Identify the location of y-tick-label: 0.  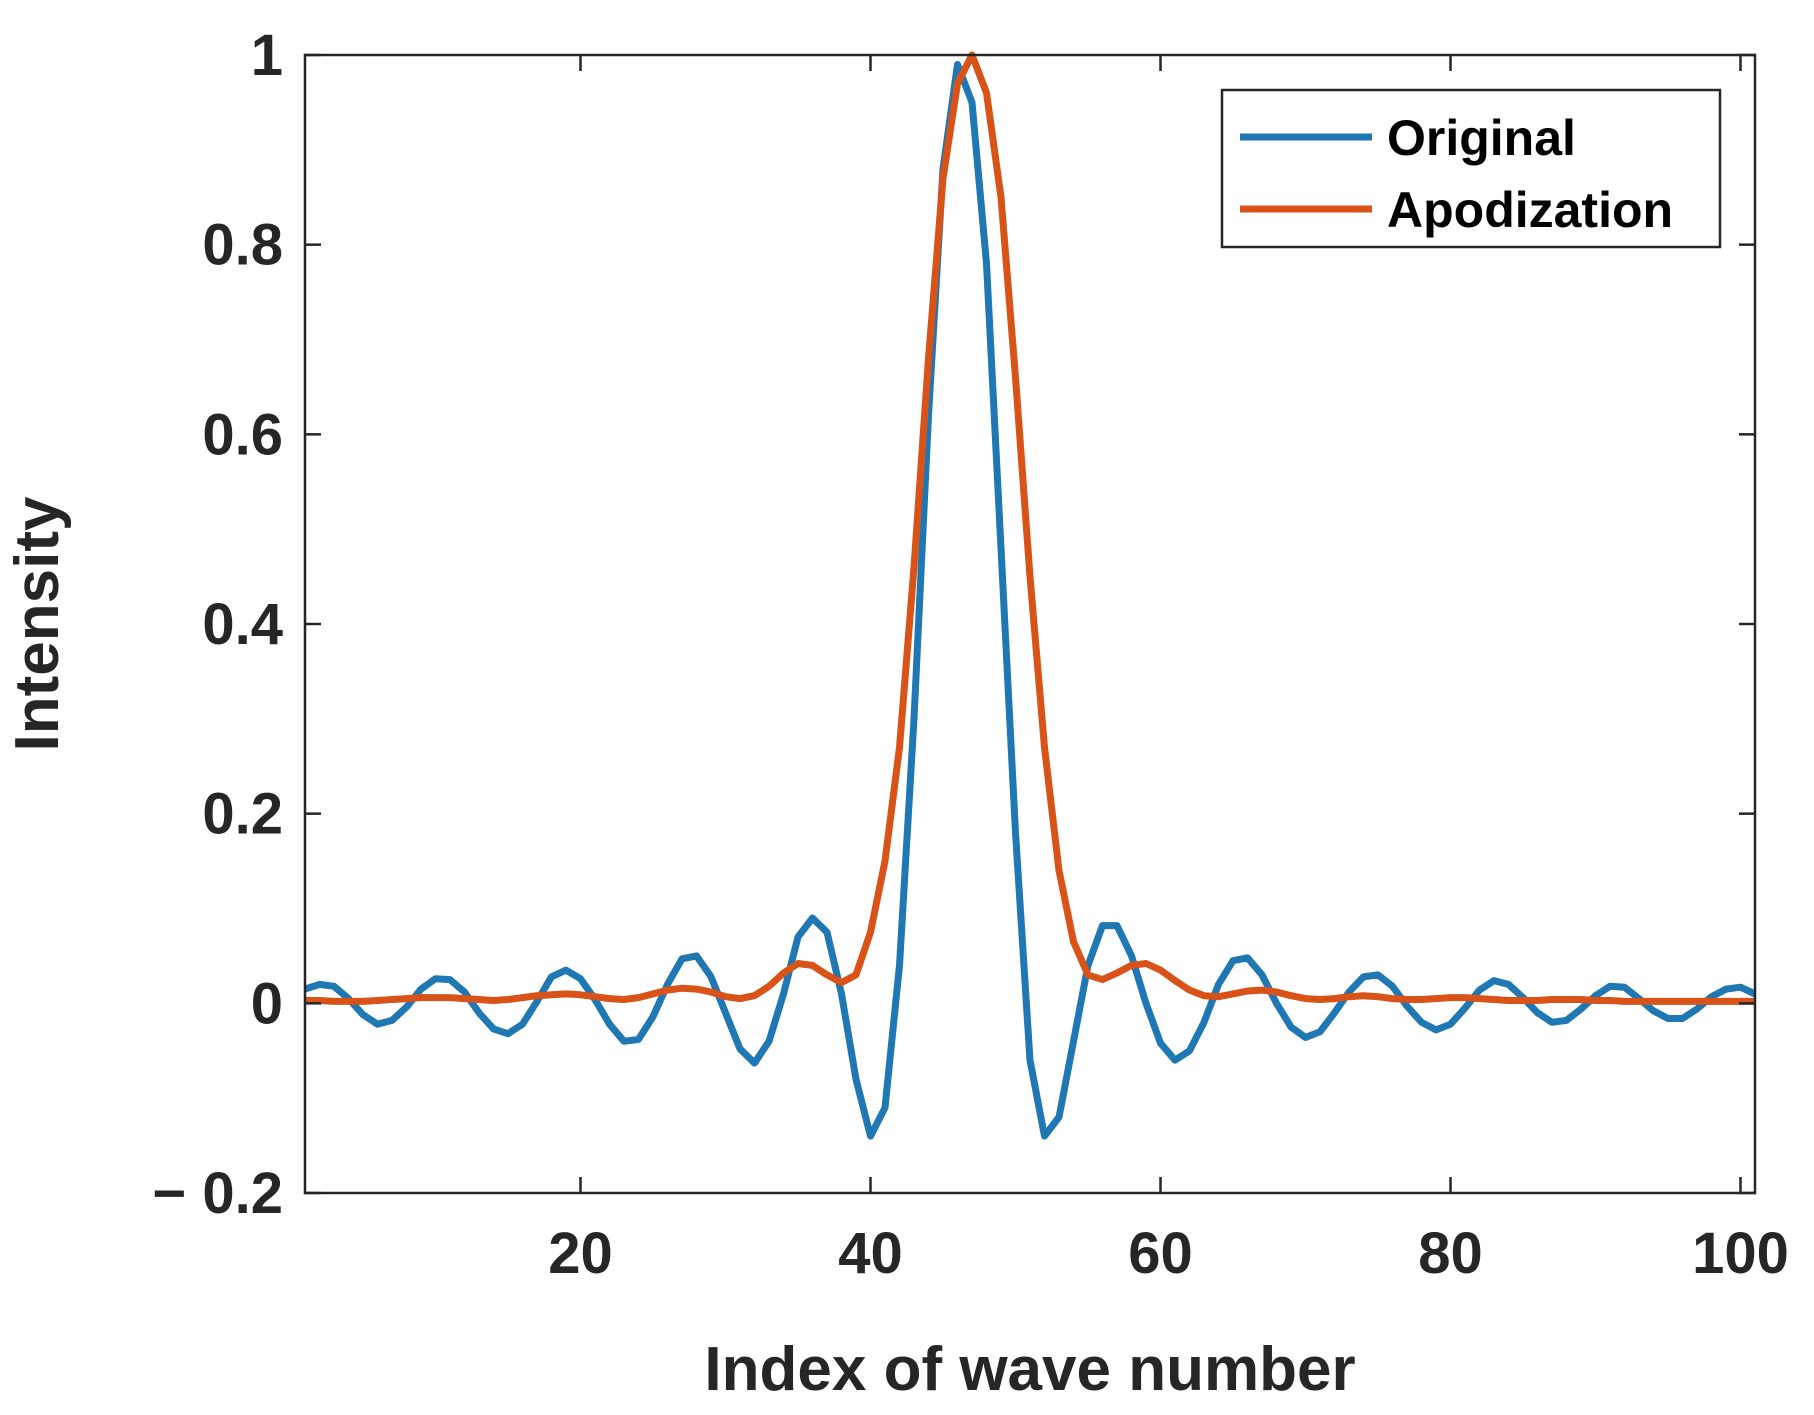
(267, 1003).